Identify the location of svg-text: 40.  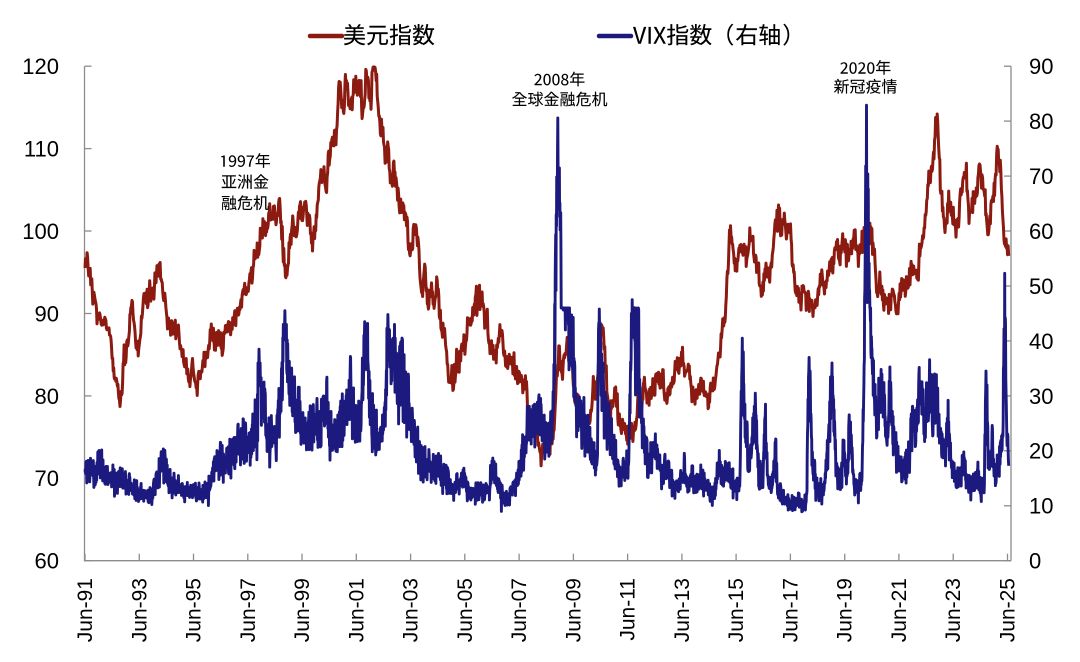
(1041, 341).